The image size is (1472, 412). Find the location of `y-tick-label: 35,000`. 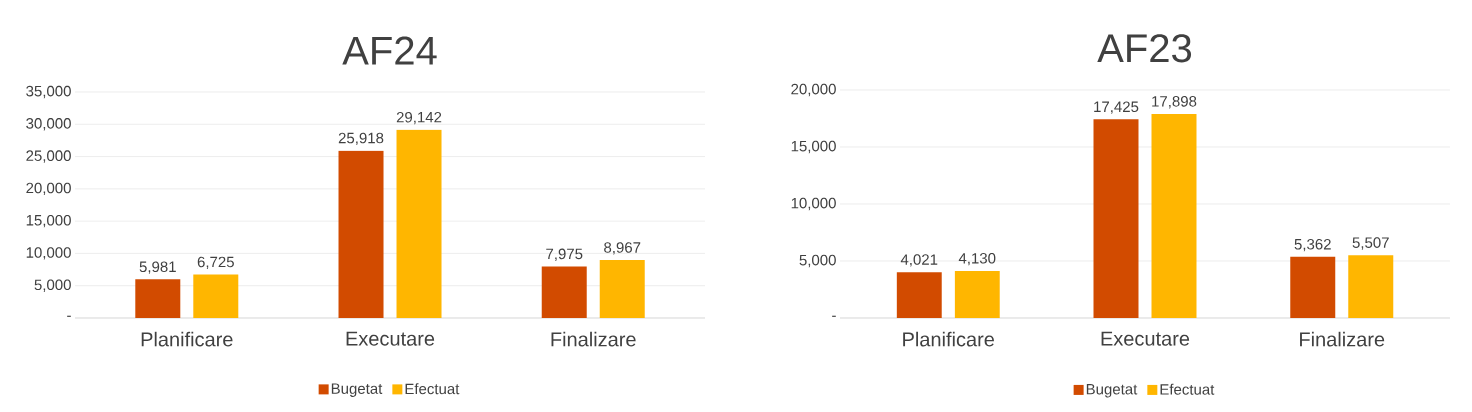

y-tick-label: 35,000 is located at coordinates (48, 92).